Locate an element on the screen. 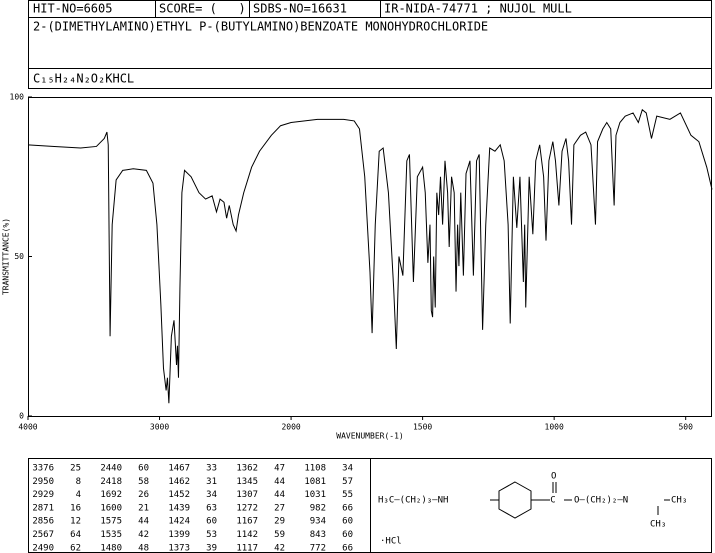 The height and width of the screenshot is (553, 715). peak-wavenumber: 1031 is located at coordinates (315, 495).